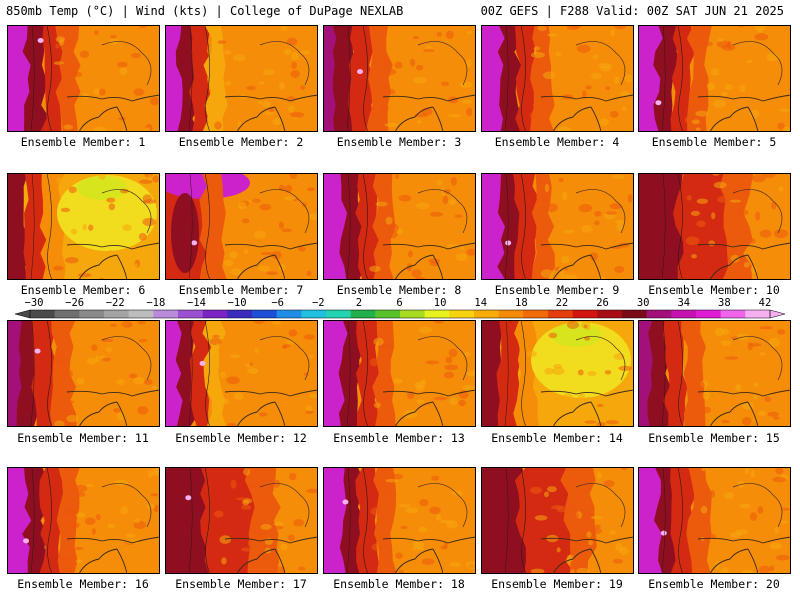  I want to click on colorbar-tick-label: 34, so click(684, 303).